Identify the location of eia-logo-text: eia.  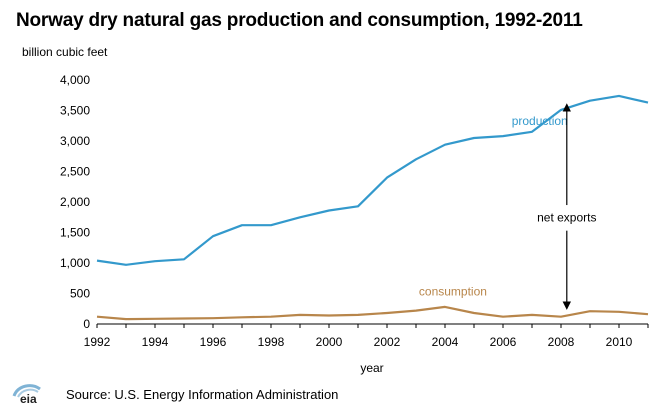
(28, 399).